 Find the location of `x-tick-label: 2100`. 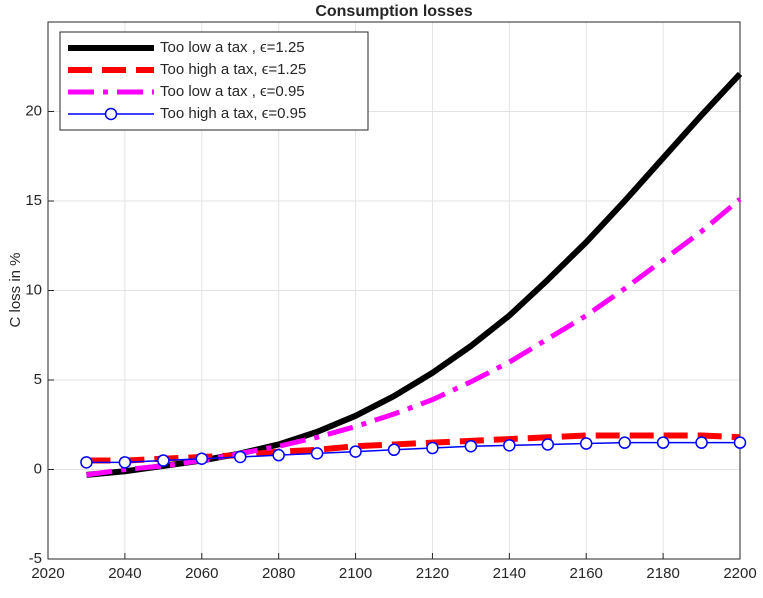

x-tick-label: 2100 is located at coordinates (355, 573).